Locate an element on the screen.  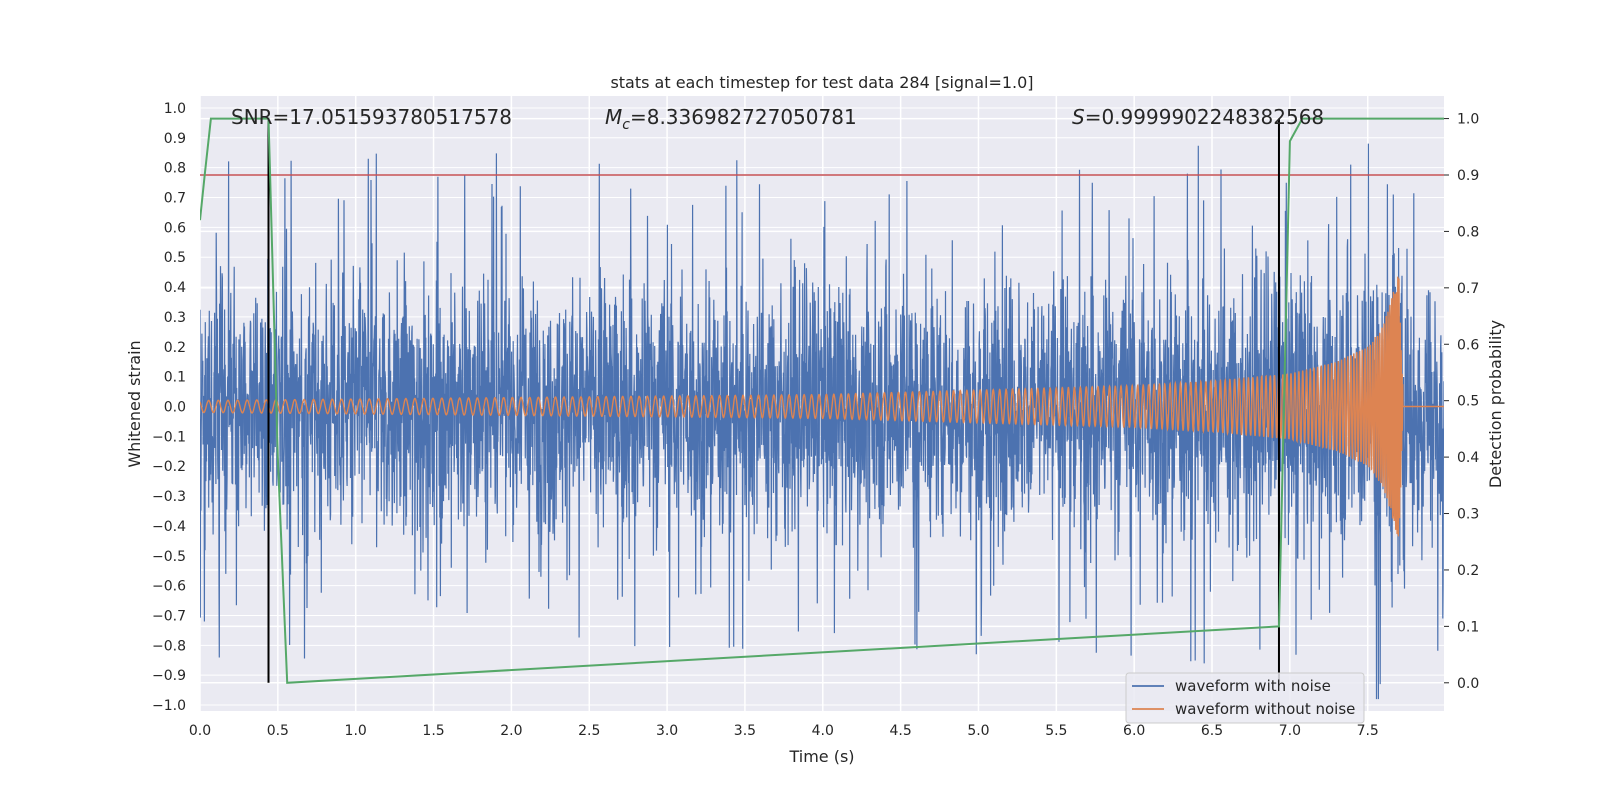
x-tick-label: 3.0 is located at coordinates (667, 731).